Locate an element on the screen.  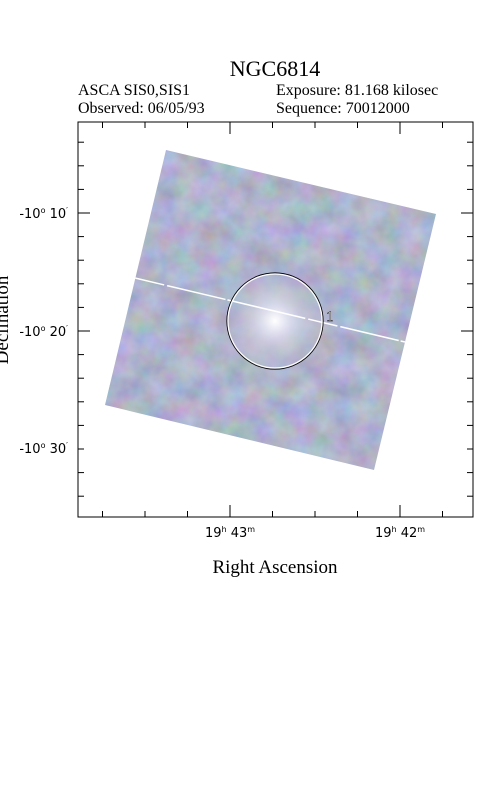
title: NGC6814 is located at coordinates (275, 68).